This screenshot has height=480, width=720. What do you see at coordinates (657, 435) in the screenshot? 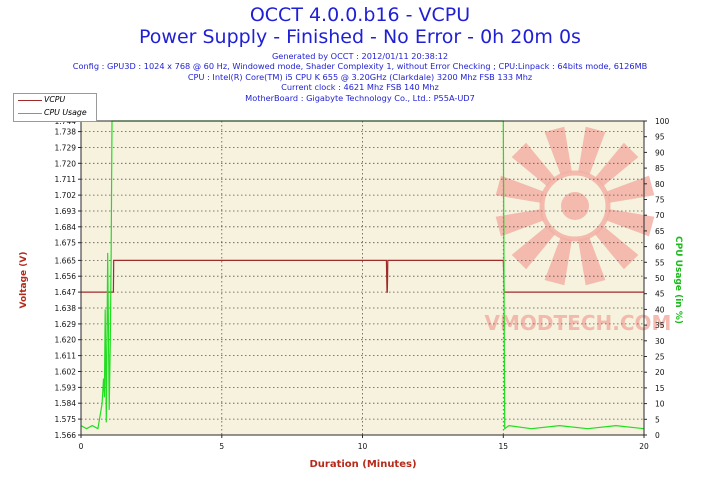
I see `y2-tick-label: 0` at bounding box center [657, 435].